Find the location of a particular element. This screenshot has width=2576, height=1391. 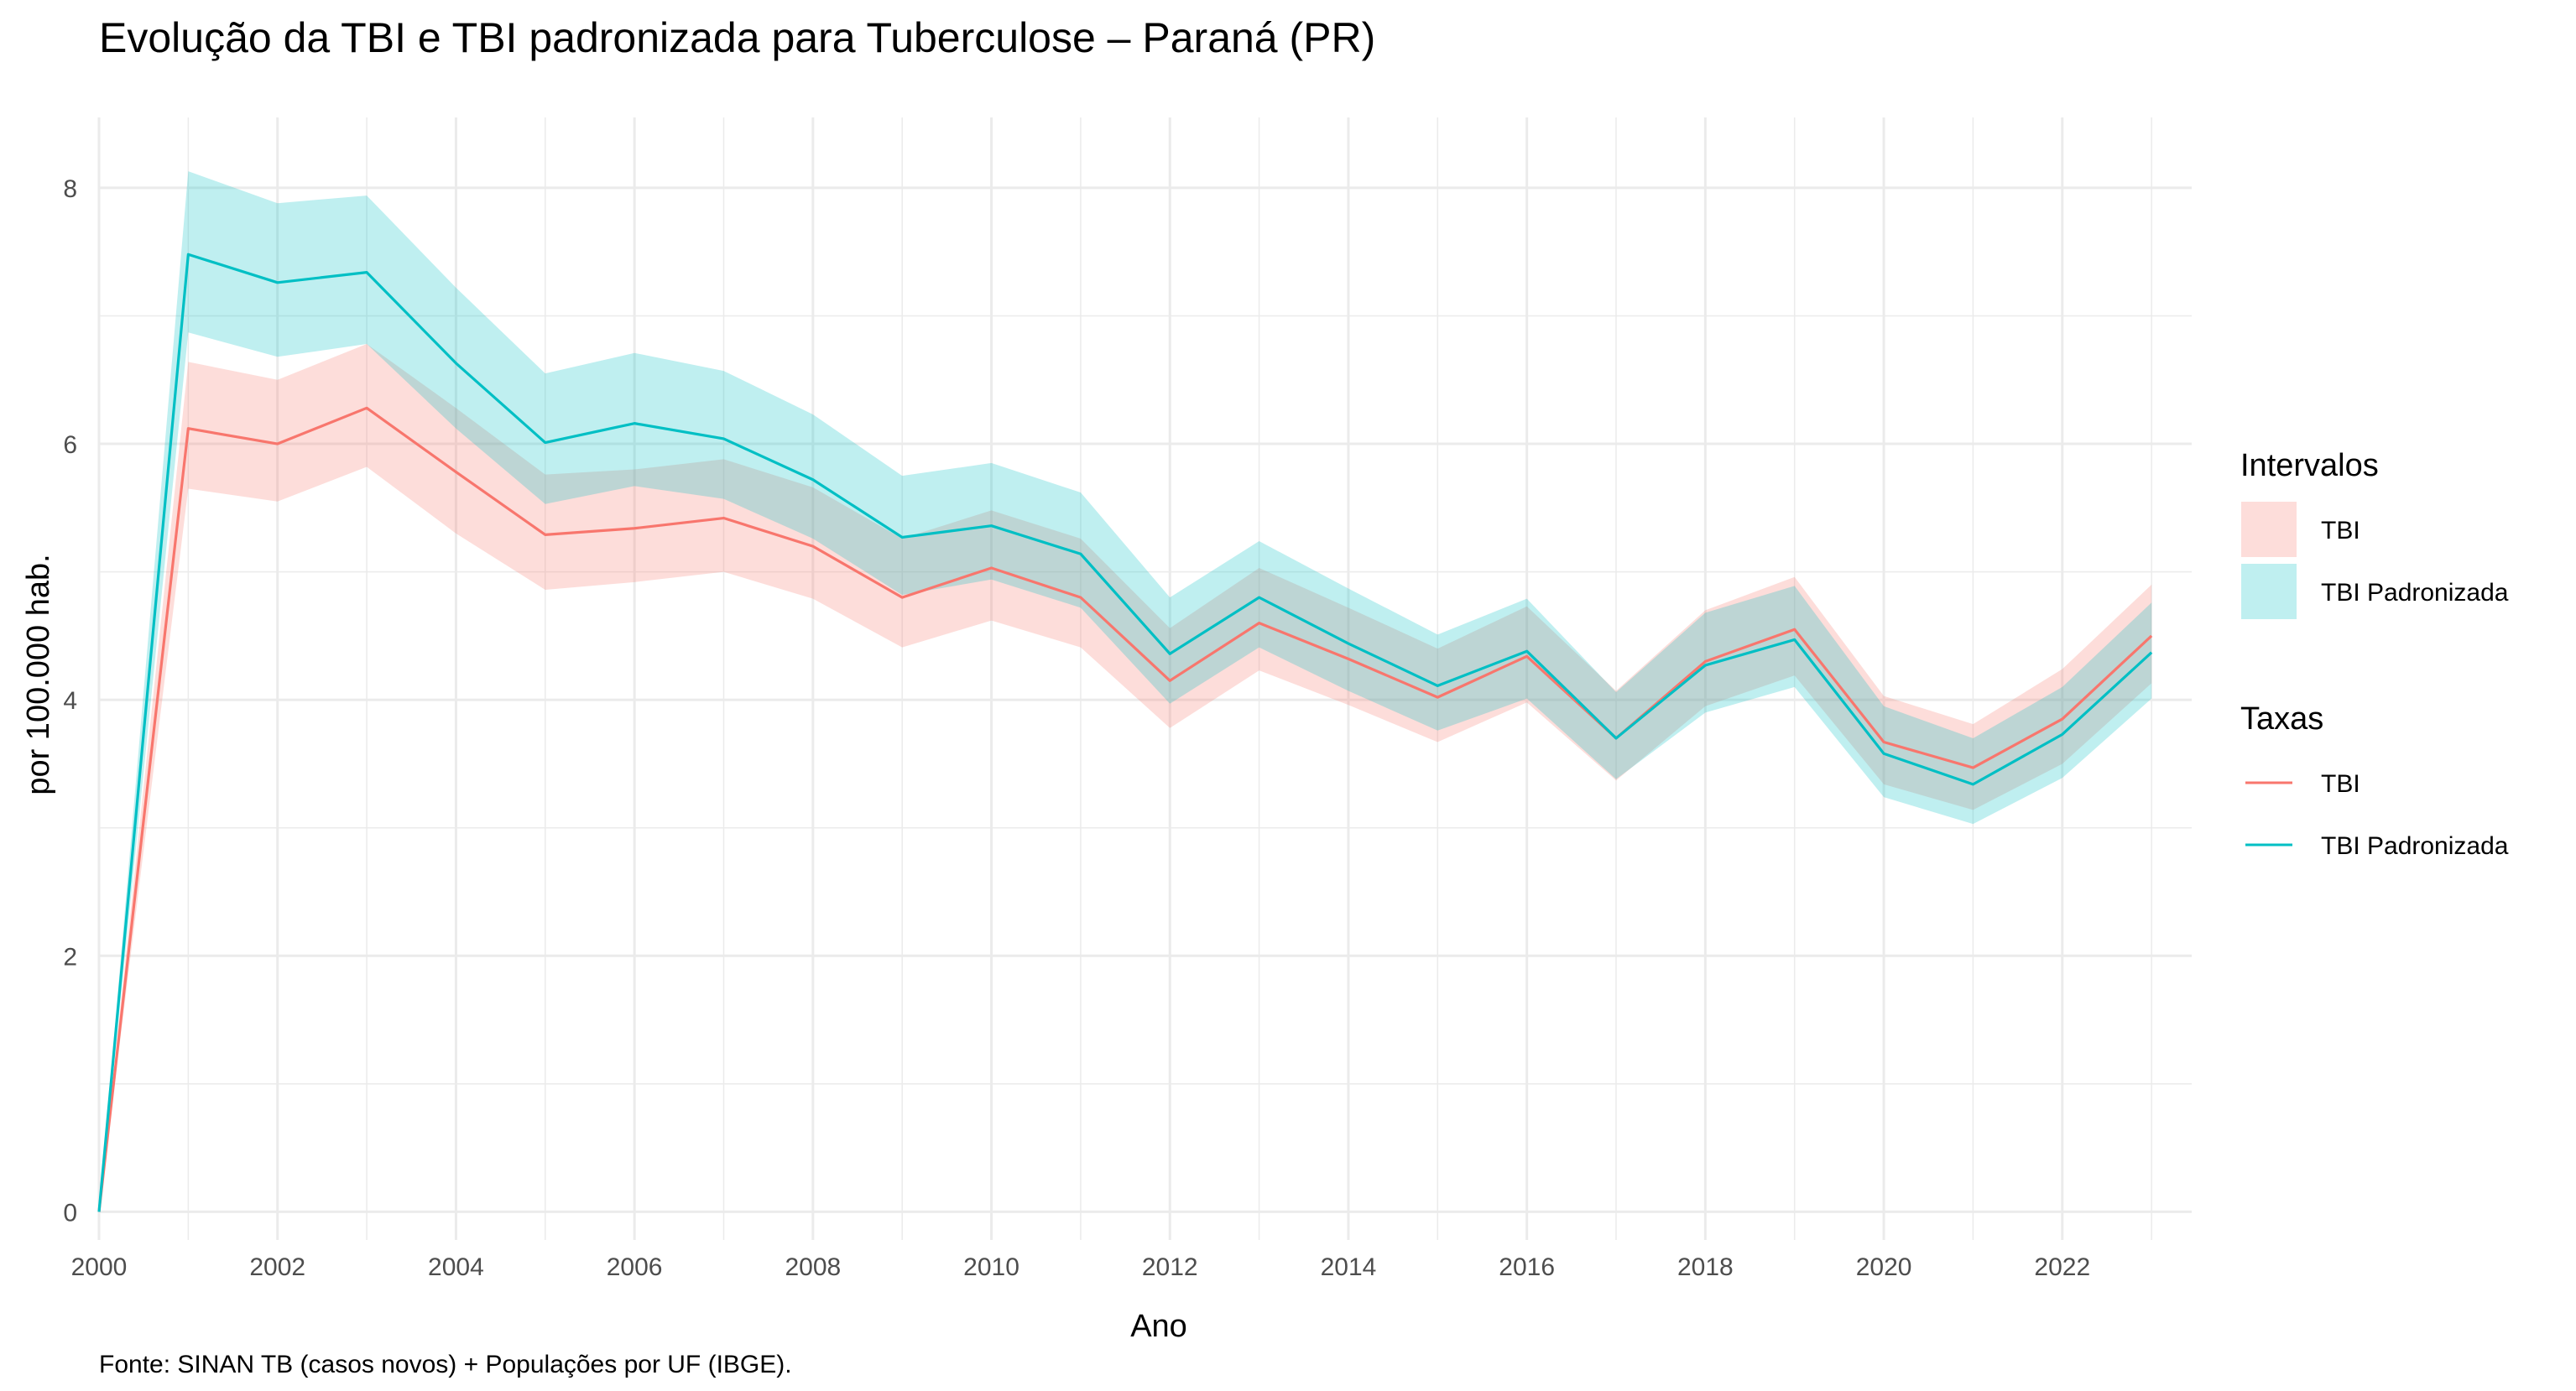

x-tick-label: 2002 is located at coordinates (277, 1267).